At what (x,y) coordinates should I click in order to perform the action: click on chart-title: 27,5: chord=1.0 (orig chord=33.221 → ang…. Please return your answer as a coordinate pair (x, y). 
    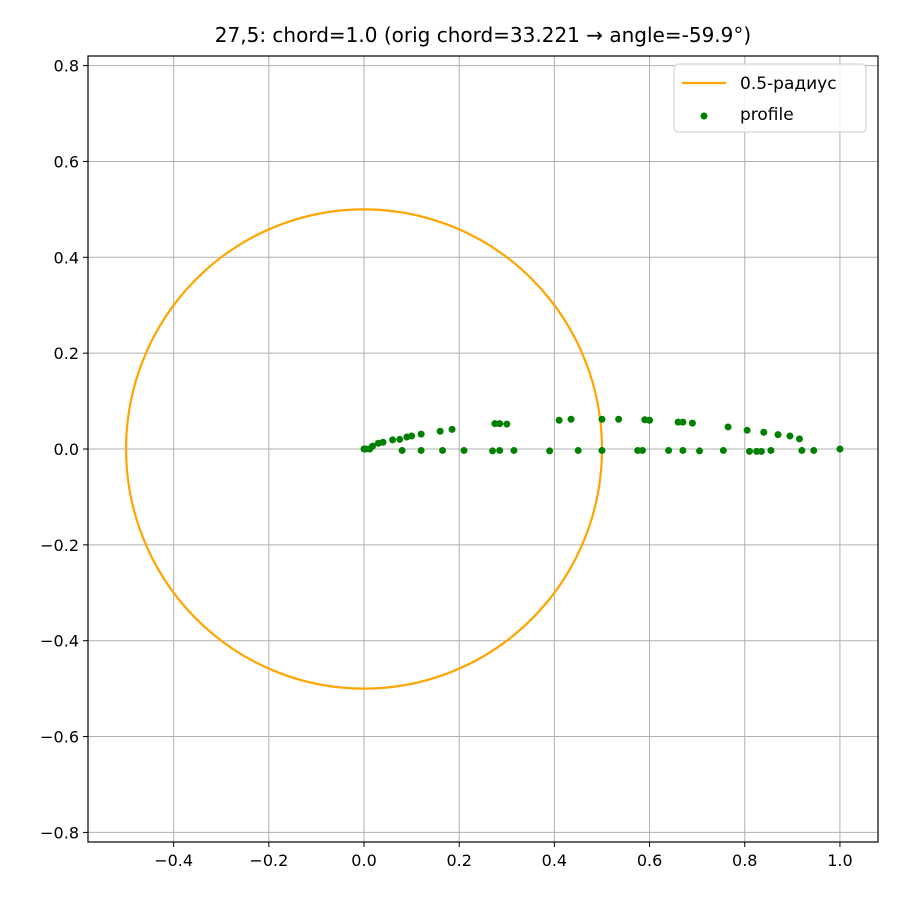
    Looking at the image, I should click on (483, 35).